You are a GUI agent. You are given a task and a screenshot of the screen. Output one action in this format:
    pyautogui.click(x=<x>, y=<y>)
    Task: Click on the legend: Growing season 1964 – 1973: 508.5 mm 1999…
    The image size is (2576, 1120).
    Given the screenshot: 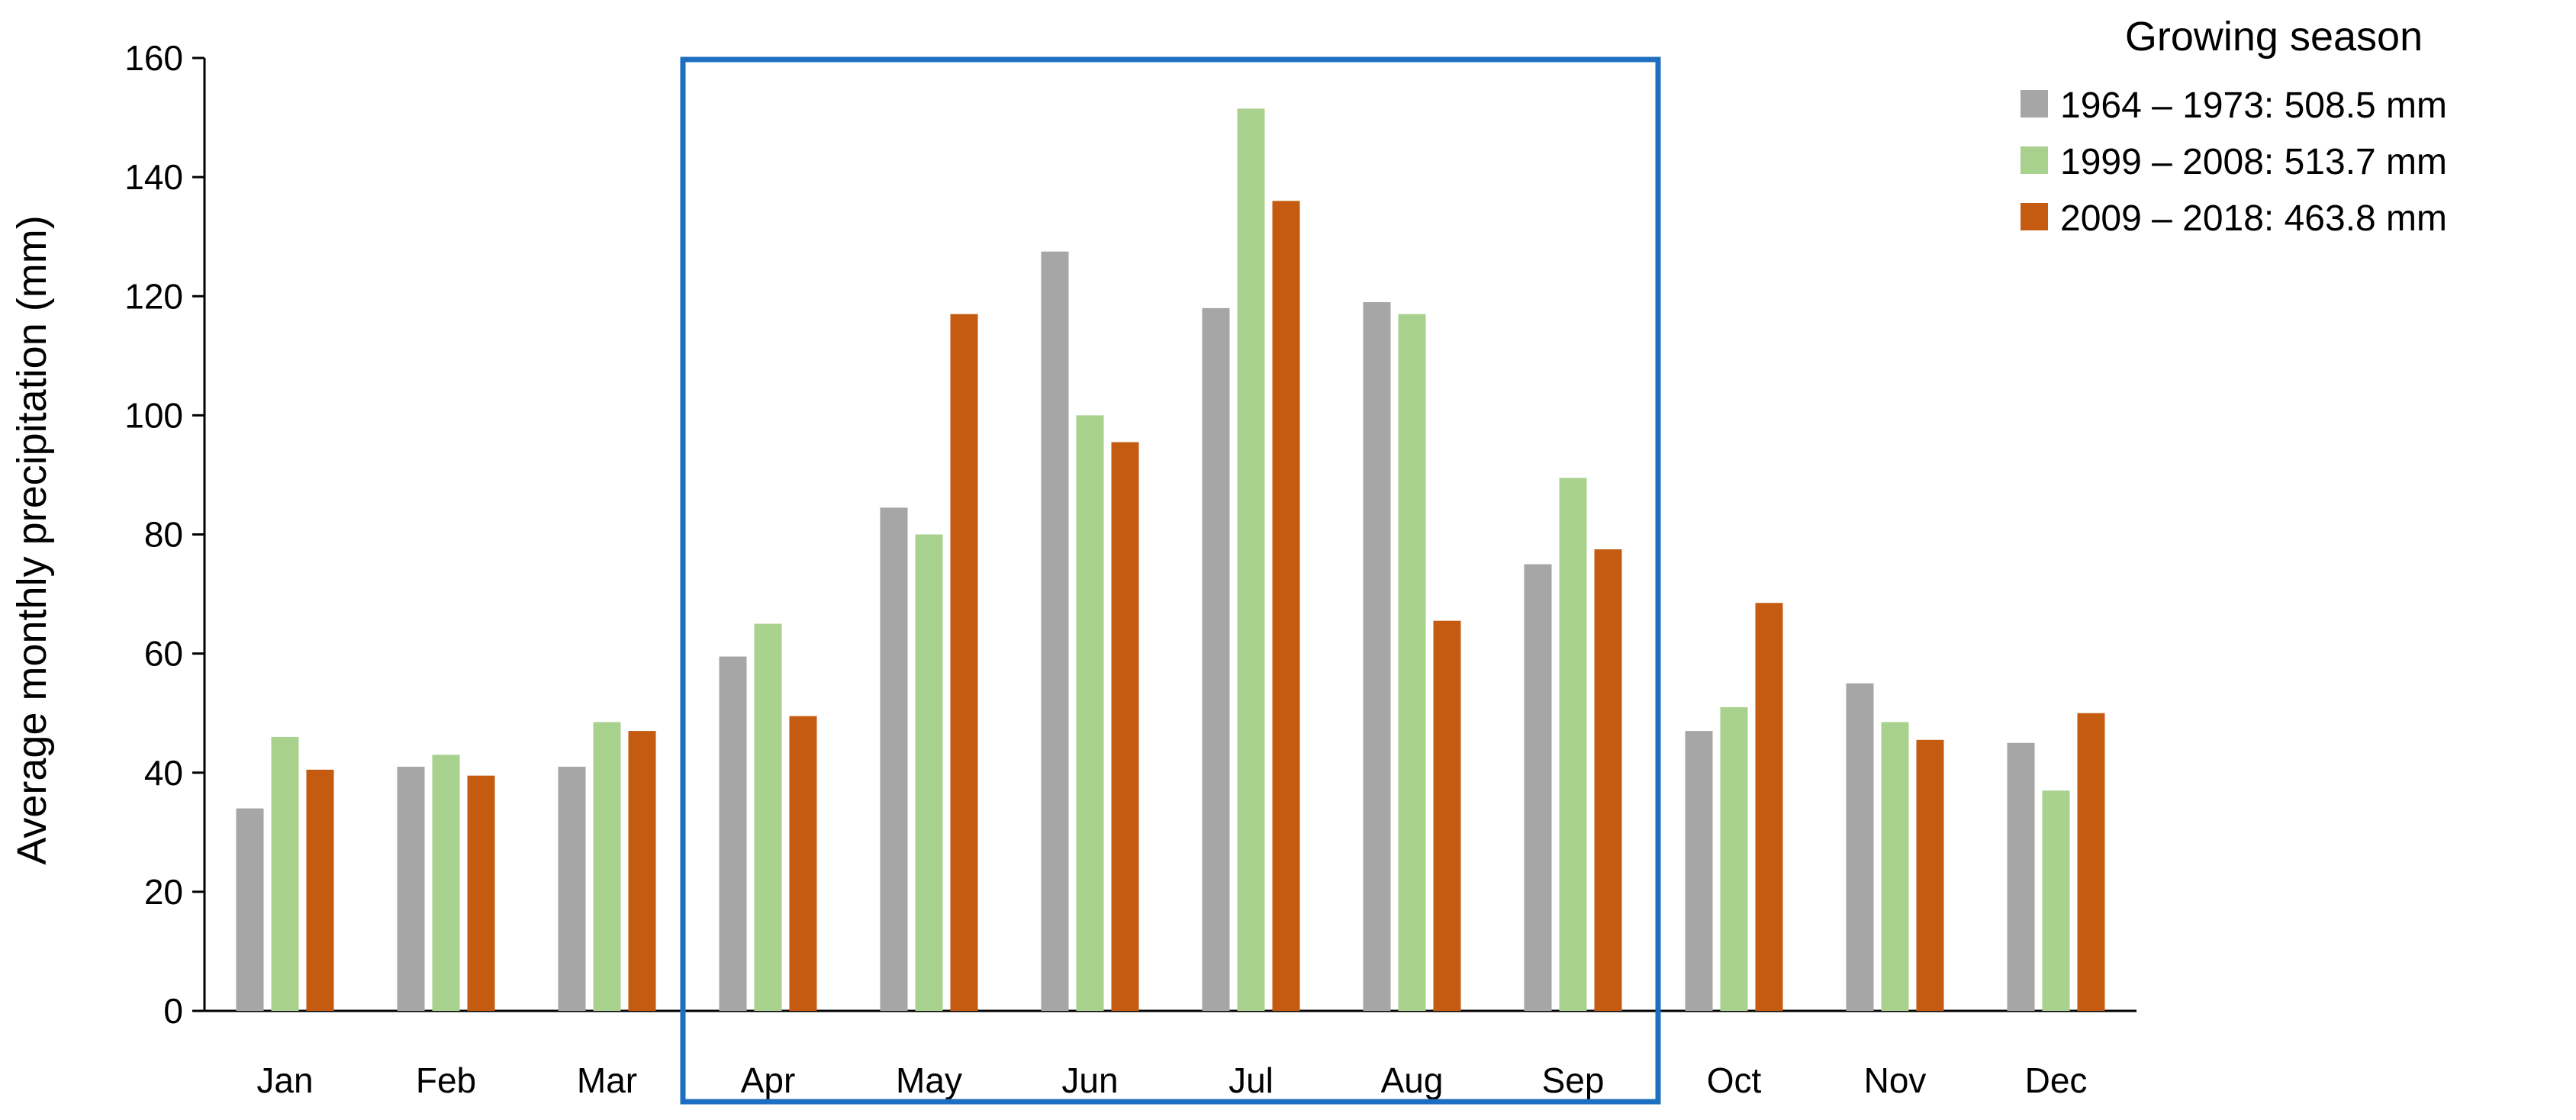 What is the action you would take?
    pyautogui.click(x=2234, y=126)
    